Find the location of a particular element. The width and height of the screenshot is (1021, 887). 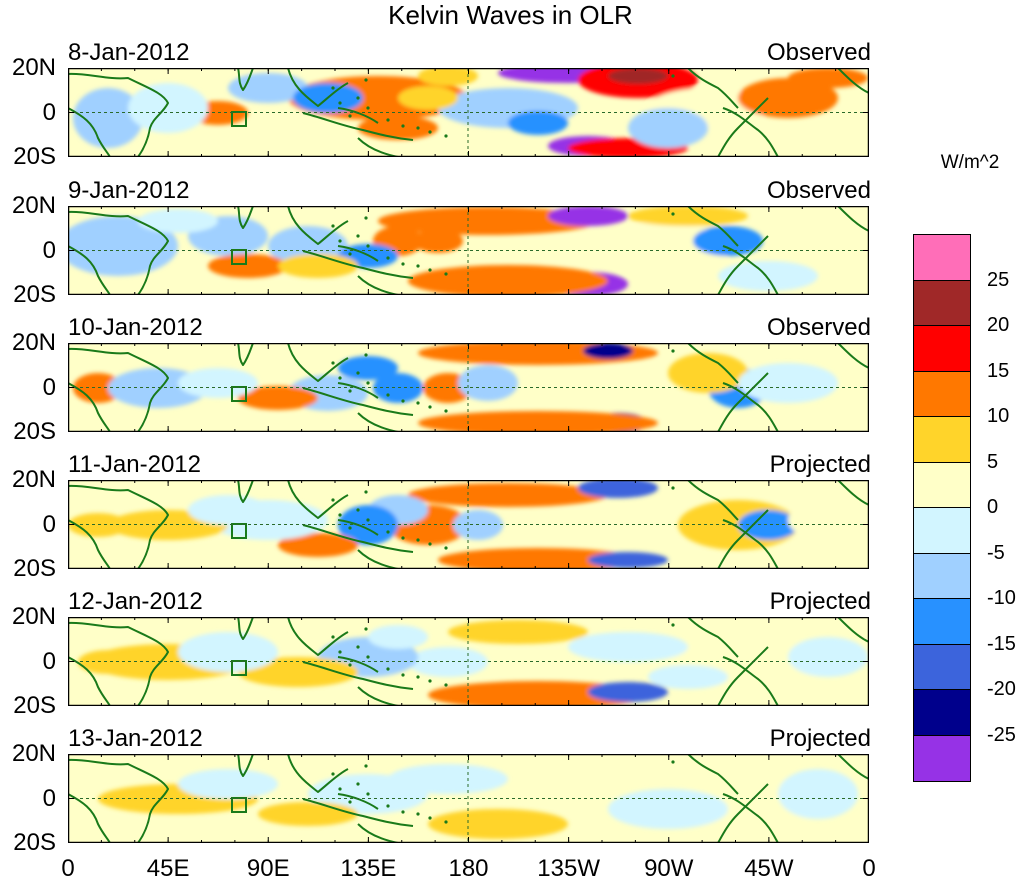

colorbar-label: -10 is located at coordinates (1001, 598).